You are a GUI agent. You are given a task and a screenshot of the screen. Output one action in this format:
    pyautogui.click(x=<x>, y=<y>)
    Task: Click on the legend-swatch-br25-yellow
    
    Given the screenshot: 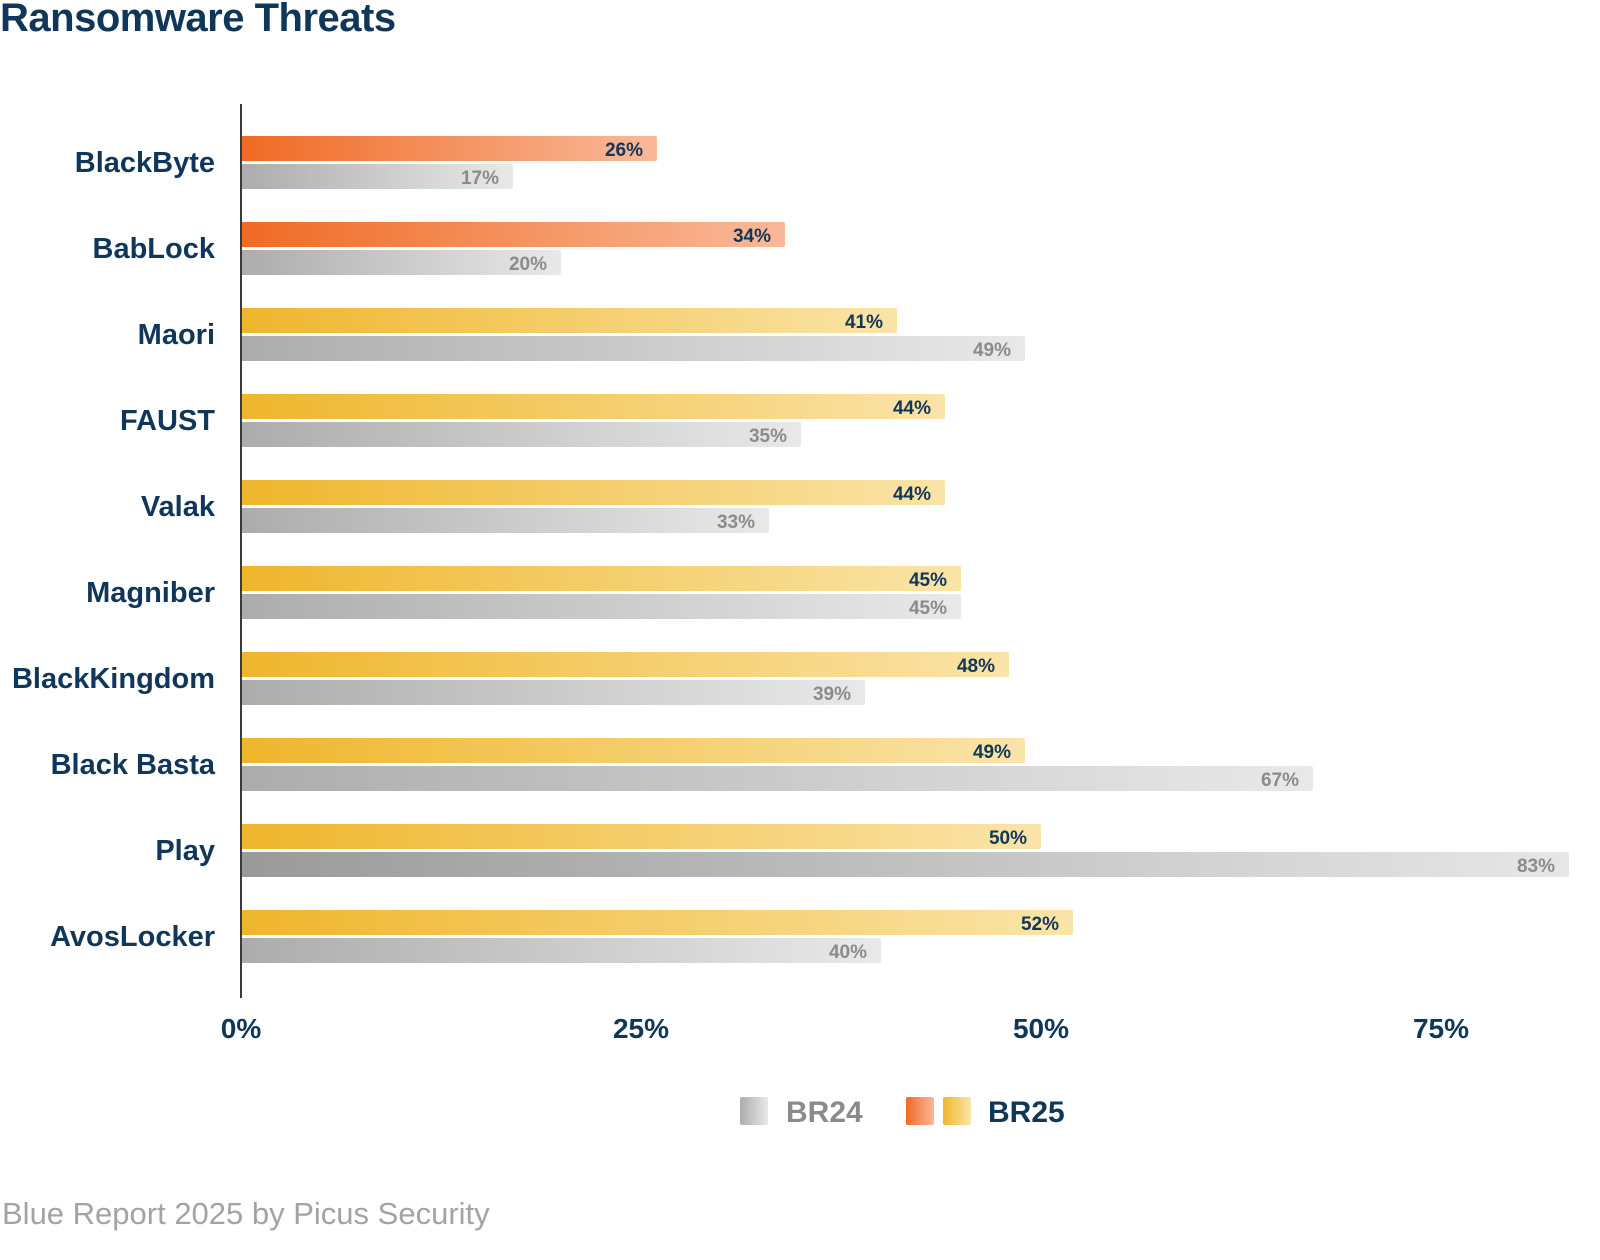 What is the action you would take?
    pyautogui.click(x=957, y=1111)
    